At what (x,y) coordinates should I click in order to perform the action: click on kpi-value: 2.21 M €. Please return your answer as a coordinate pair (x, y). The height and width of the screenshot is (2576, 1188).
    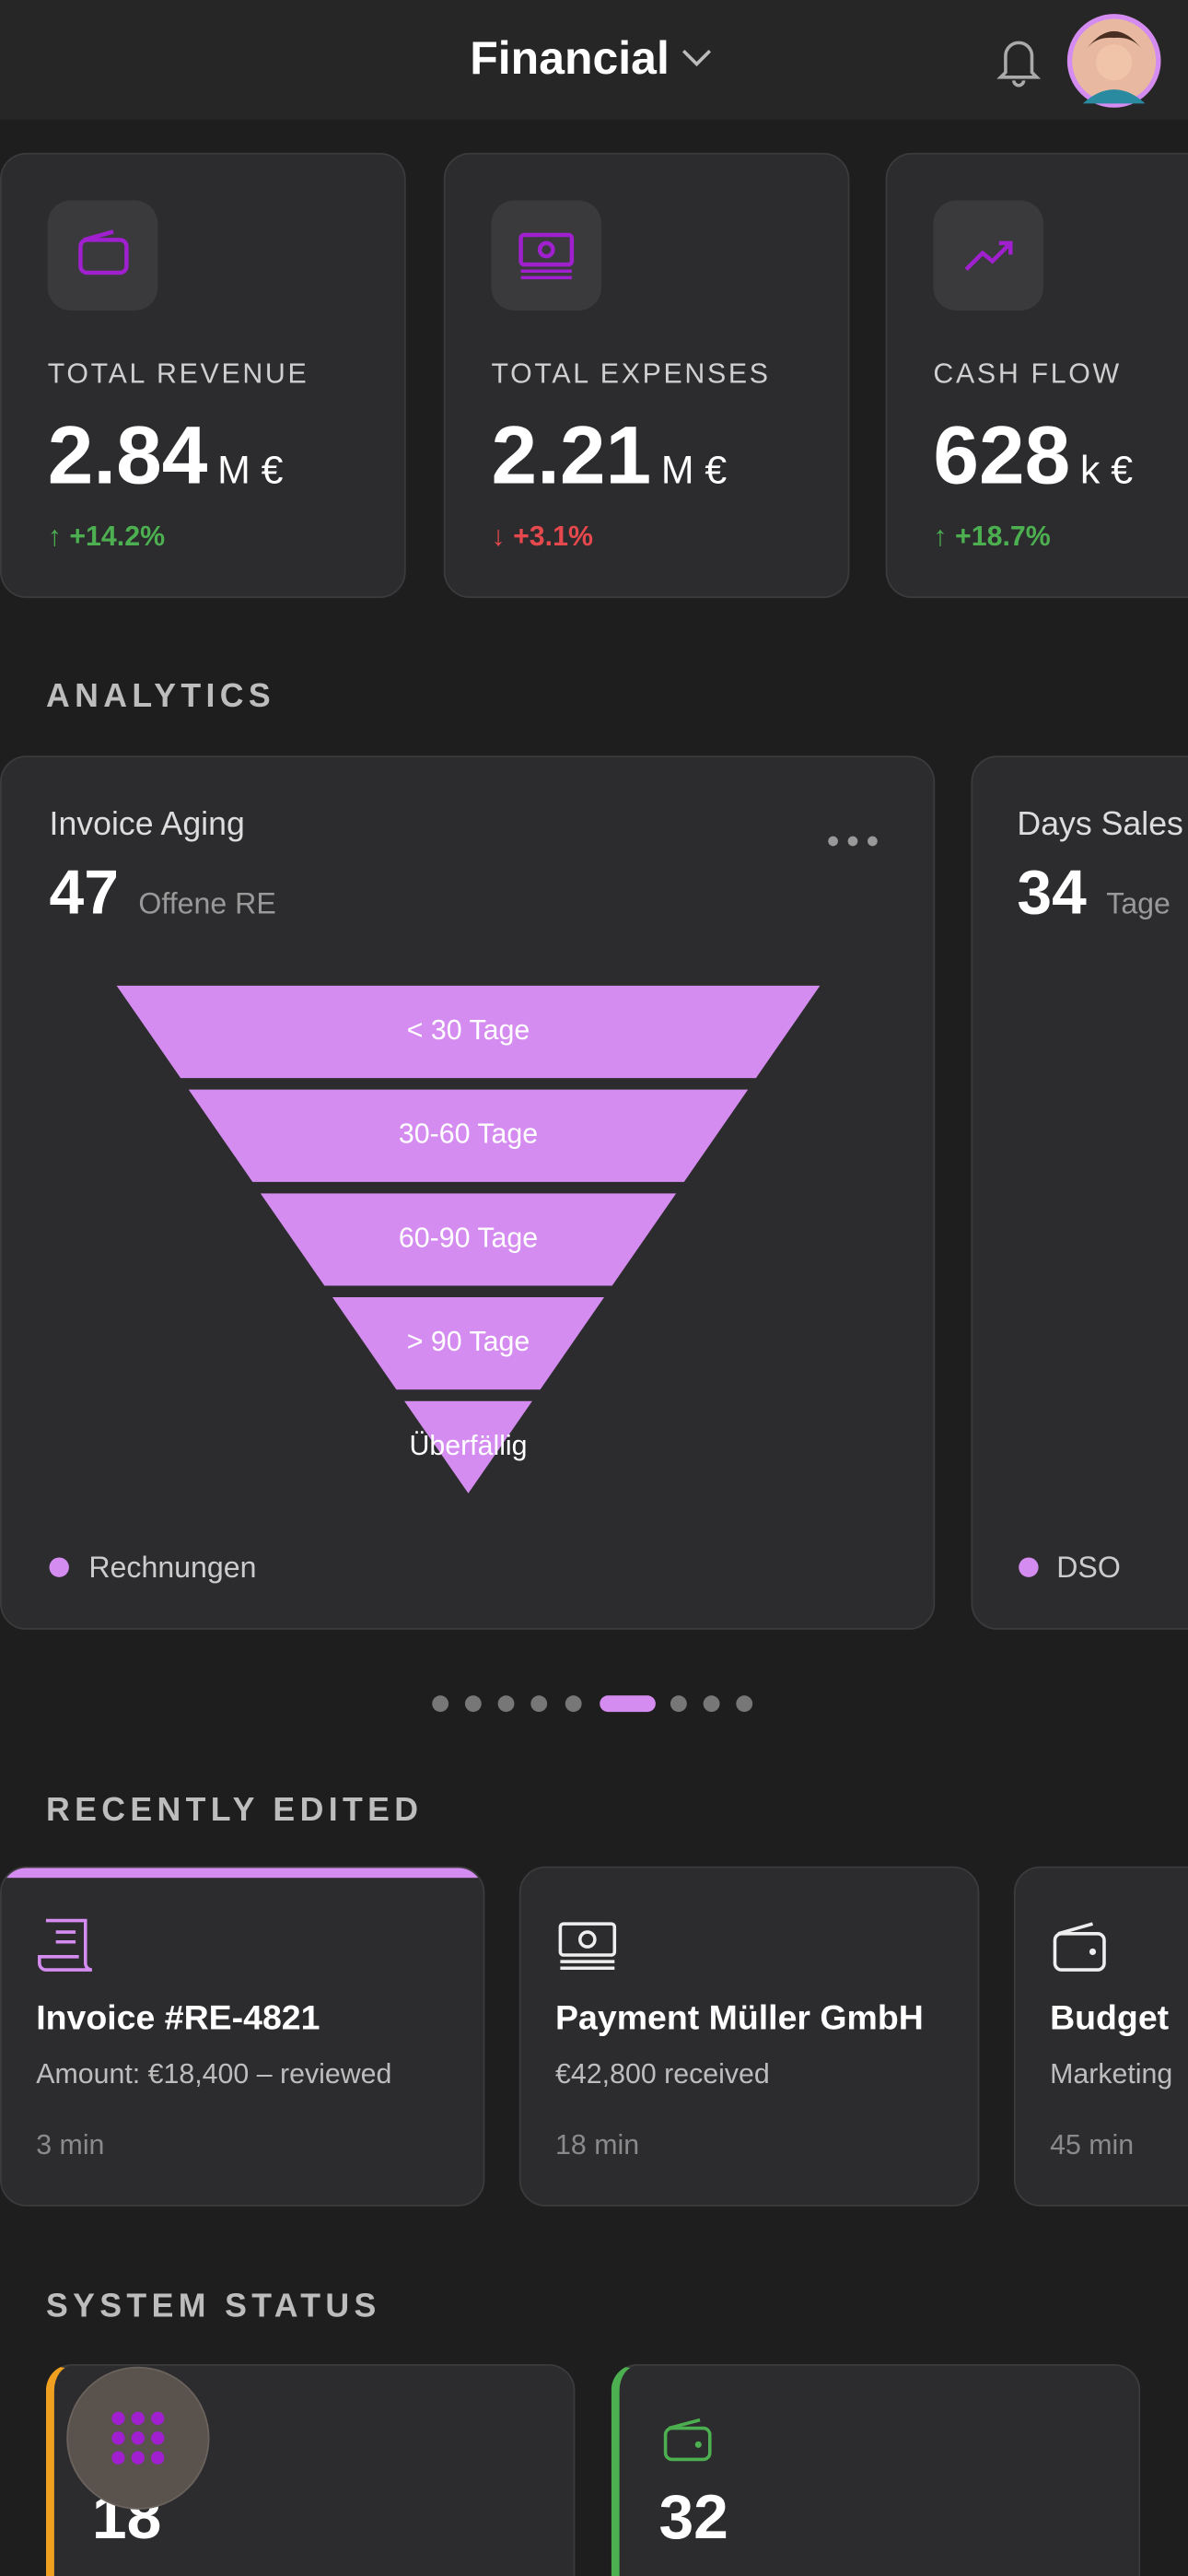
    Looking at the image, I should click on (609, 454).